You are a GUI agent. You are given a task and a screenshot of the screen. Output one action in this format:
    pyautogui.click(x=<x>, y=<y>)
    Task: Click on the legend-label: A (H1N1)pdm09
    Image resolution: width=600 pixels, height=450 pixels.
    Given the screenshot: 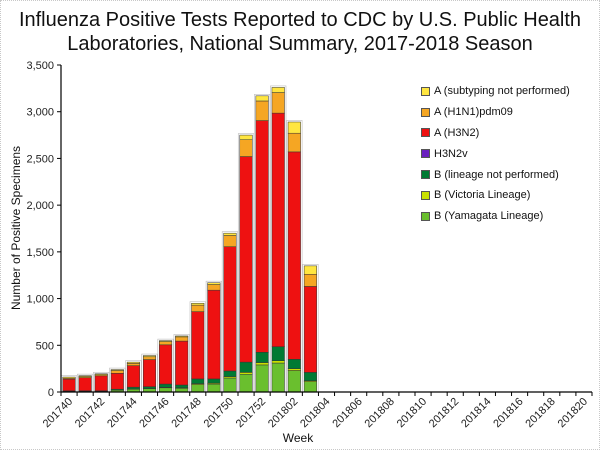 What is the action you would take?
    pyautogui.click(x=473, y=112)
    